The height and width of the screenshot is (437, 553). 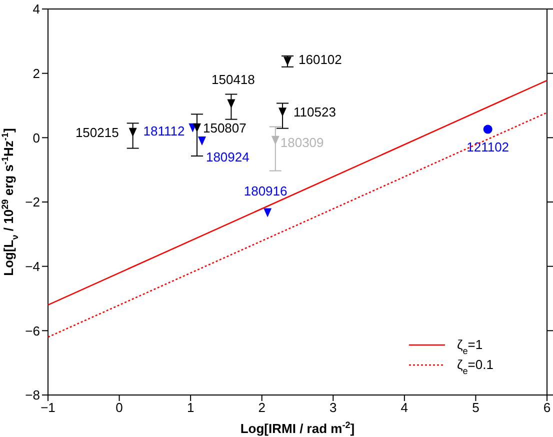 I want to click on y-tick-label: −8, so click(x=32, y=395).